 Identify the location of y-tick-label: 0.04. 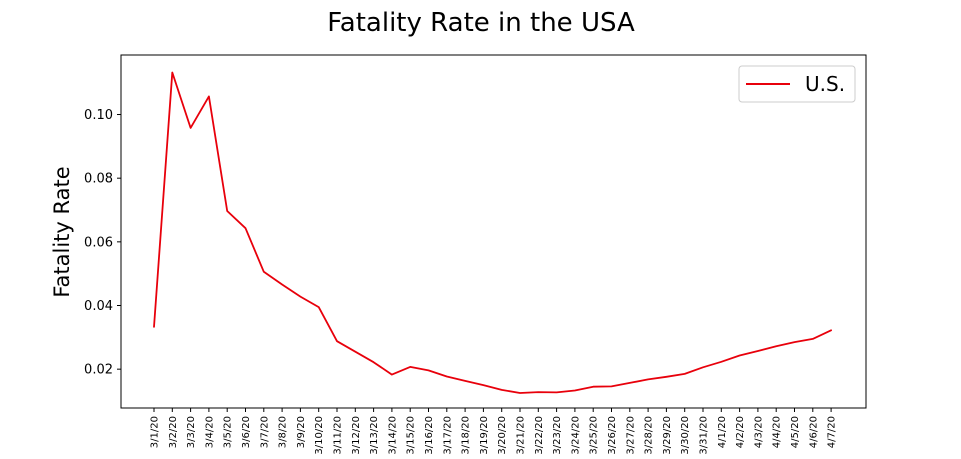
(98, 306).